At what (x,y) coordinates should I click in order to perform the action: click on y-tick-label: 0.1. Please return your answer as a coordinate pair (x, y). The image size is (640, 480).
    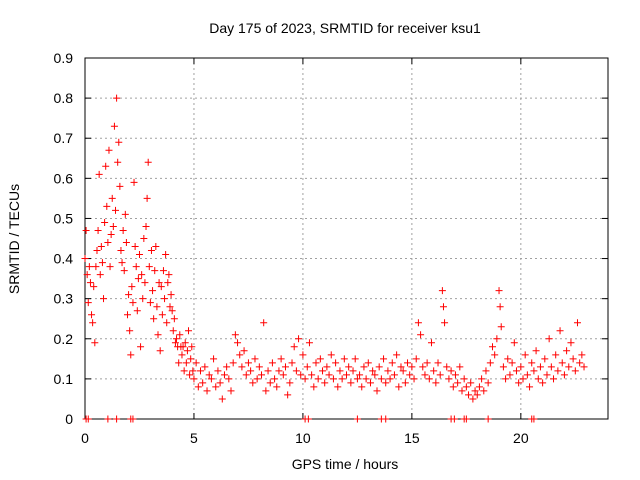
    Looking at the image, I should click on (64, 379).